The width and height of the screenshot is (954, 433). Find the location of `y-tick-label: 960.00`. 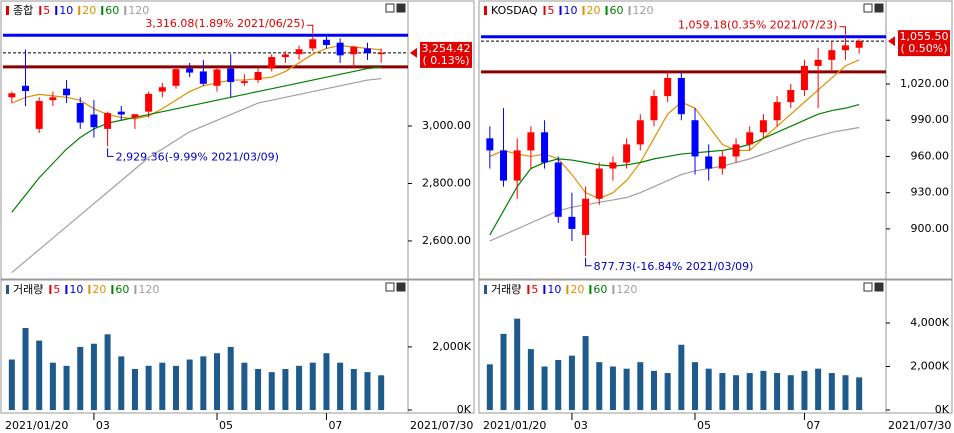

y-tick-label: 960.00 is located at coordinates (930, 155).